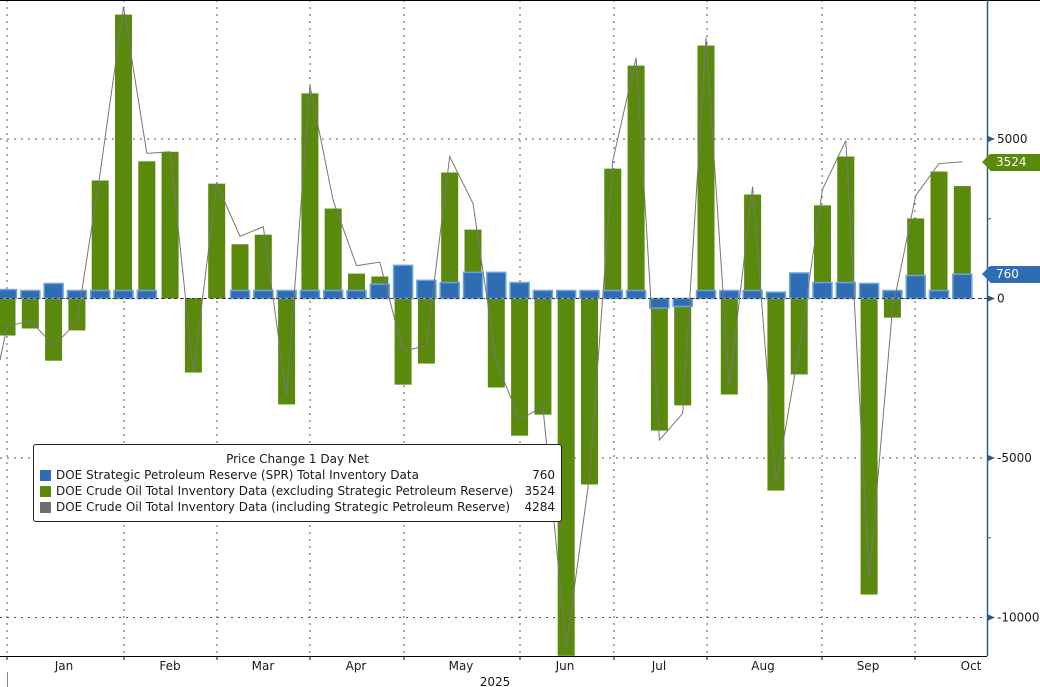  What do you see at coordinates (169, 666) in the screenshot?
I see `x-tick-label: Feb` at bounding box center [169, 666].